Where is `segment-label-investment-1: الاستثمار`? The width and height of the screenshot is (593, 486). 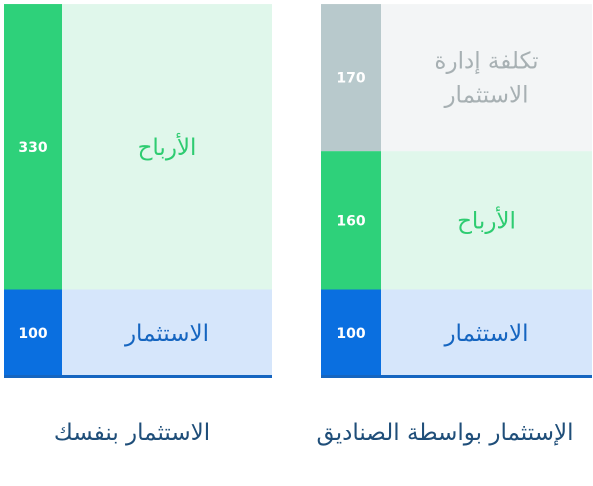
segment-label-investment-1: الاستثمار is located at coordinates (485, 334).